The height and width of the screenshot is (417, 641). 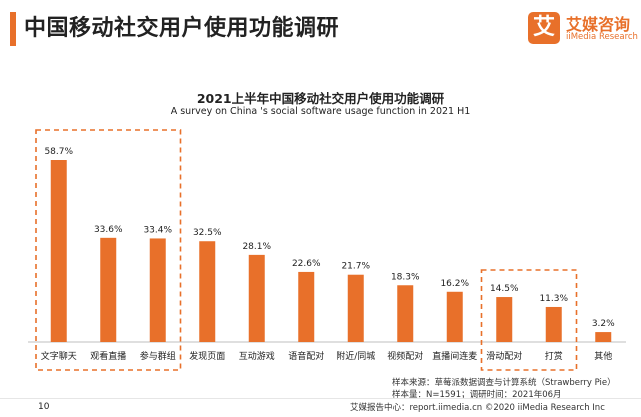 I want to click on data-label-4: 28.1%, so click(x=256, y=247).